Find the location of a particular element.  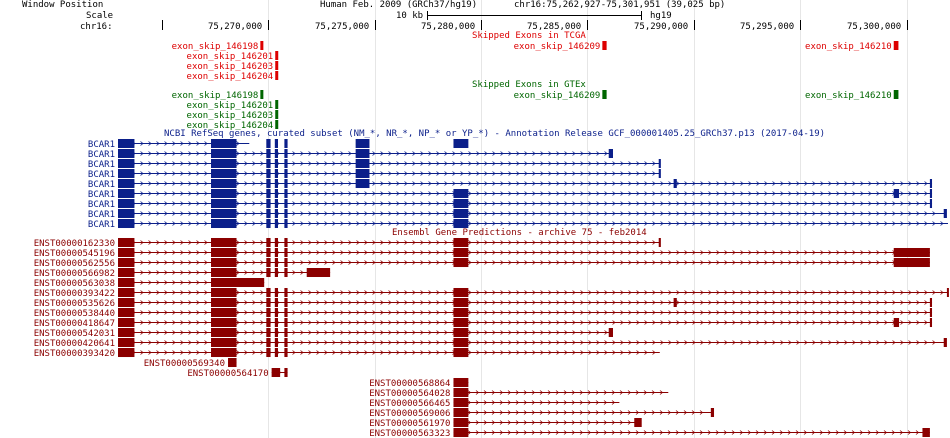

ensembl-transcript-label: ENST00000545196 is located at coordinates (74, 254).